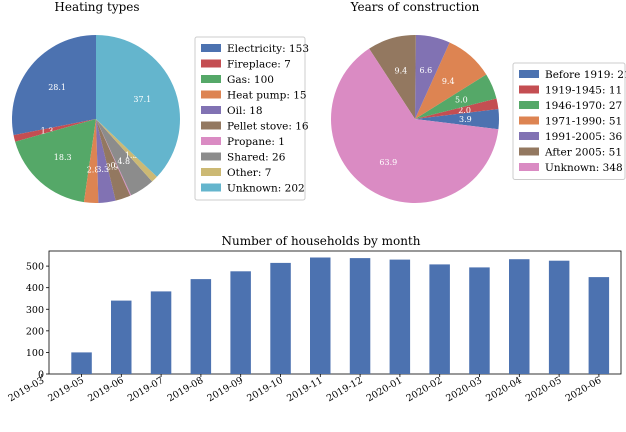 The width and height of the screenshot is (626, 432). I want to click on heating-pct-label-oil: 3.3, so click(102, 169).